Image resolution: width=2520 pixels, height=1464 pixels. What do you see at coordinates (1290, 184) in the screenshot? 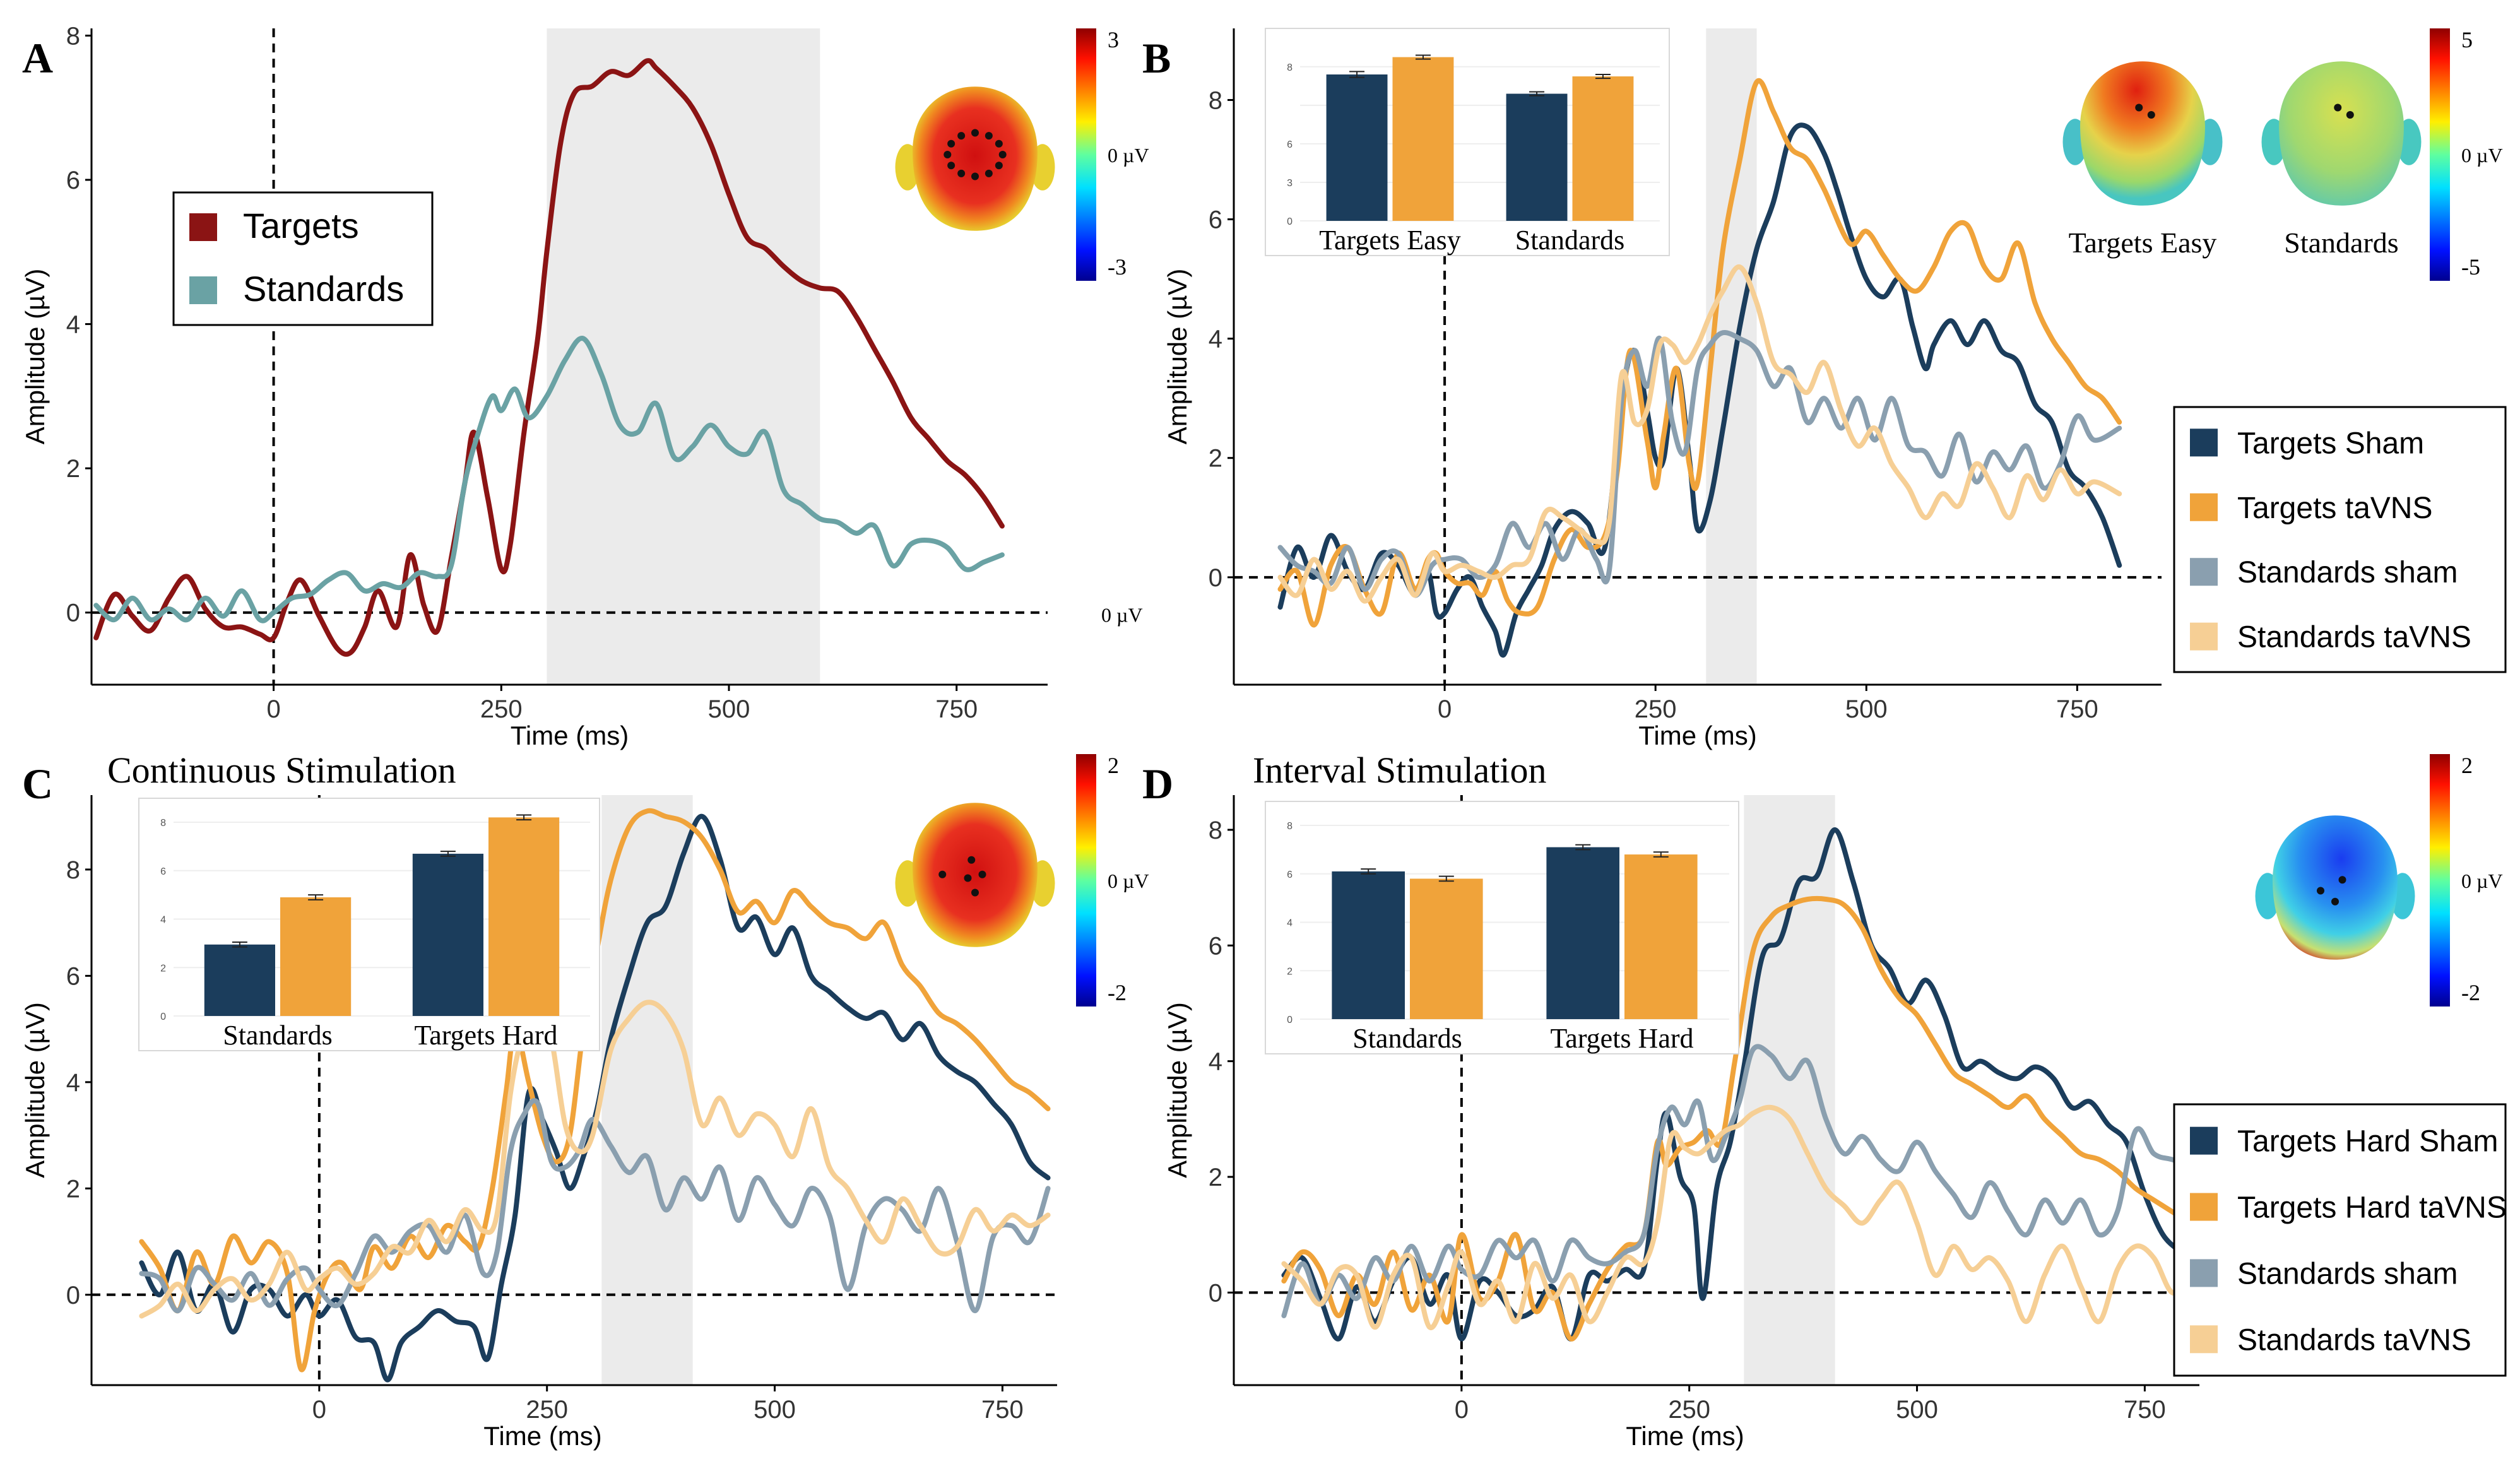
I see `inset-y-tick-label: 3` at bounding box center [1290, 184].